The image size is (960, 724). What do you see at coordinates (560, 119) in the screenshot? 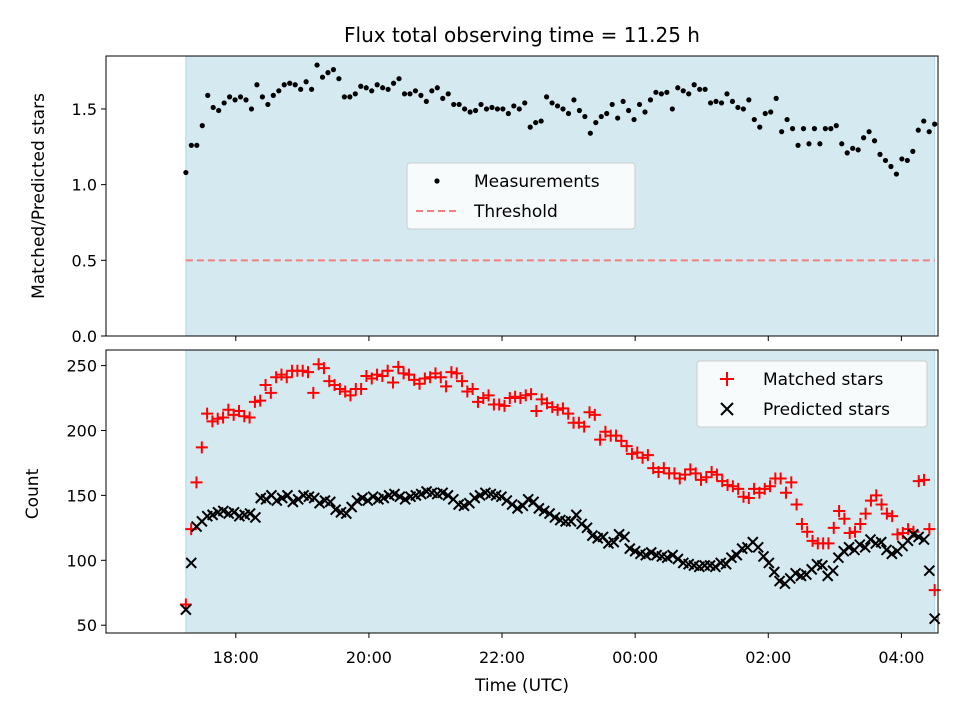
I see `measurements-series` at bounding box center [560, 119].